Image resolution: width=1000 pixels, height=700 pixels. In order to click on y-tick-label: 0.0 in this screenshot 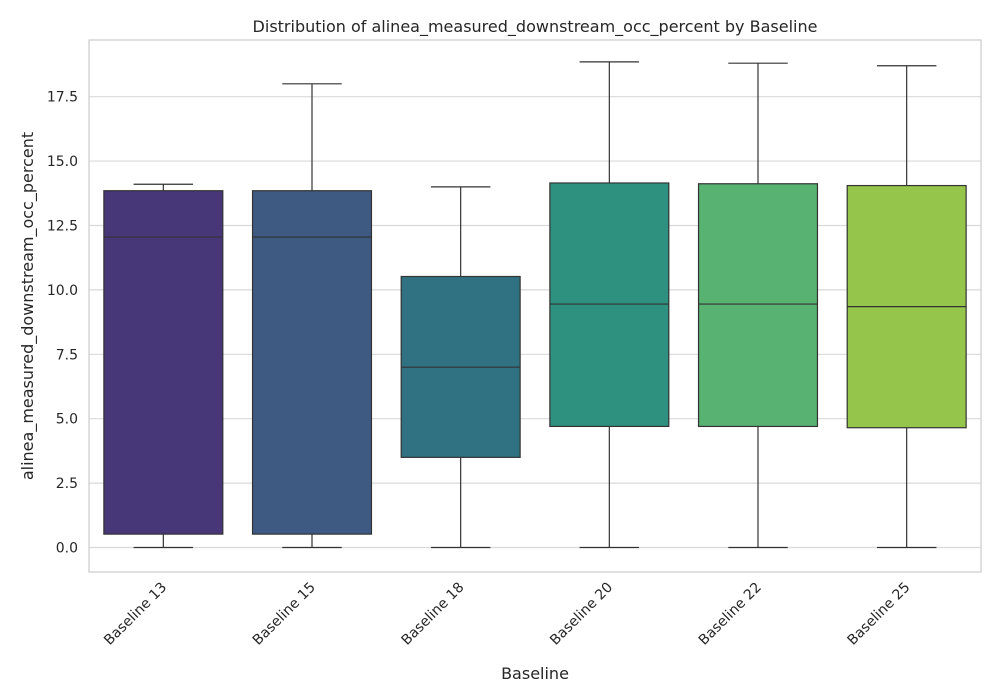, I will do `click(67, 549)`.